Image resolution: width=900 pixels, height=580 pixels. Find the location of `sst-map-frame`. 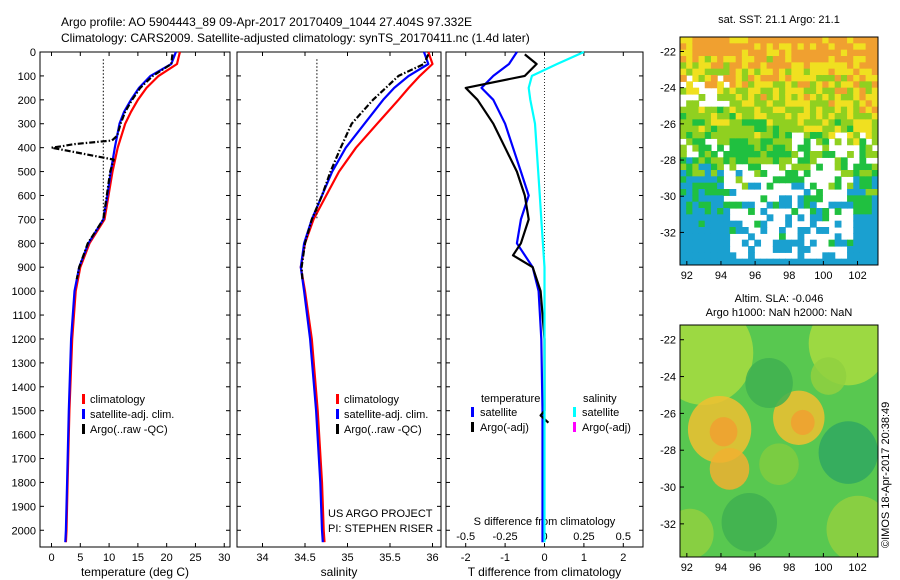

sst-map-frame is located at coordinates (779, 151).